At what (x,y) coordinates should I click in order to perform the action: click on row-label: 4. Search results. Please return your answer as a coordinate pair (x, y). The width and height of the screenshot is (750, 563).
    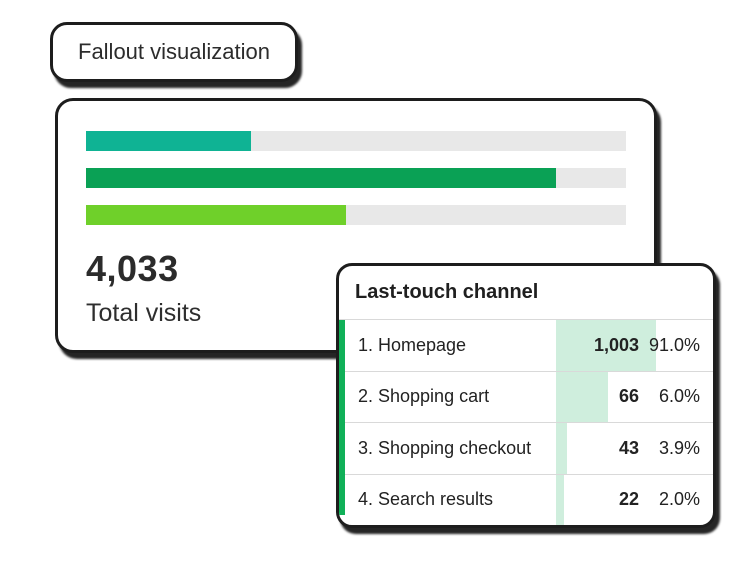
    Looking at the image, I should click on (426, 499).